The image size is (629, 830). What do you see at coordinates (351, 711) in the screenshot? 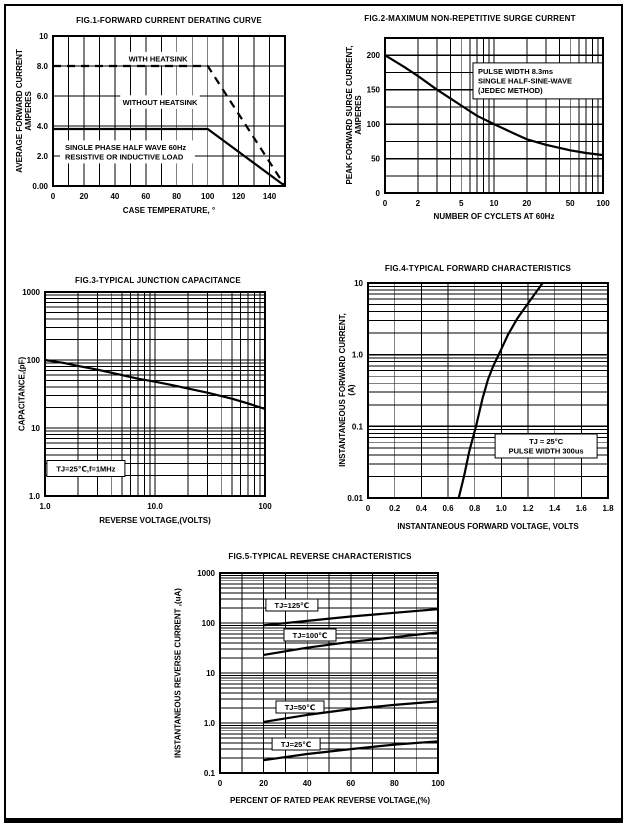
I see `fig5-curve-tj-50c` at bounding box center [351, 711].